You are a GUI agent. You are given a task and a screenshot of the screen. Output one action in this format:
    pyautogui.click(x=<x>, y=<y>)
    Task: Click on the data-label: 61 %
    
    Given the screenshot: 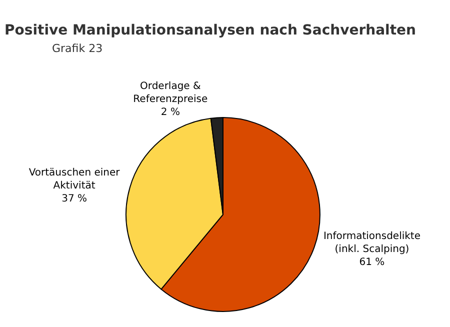 What is the action you would take?
    pyautogui.click(x=372, y=262)
    